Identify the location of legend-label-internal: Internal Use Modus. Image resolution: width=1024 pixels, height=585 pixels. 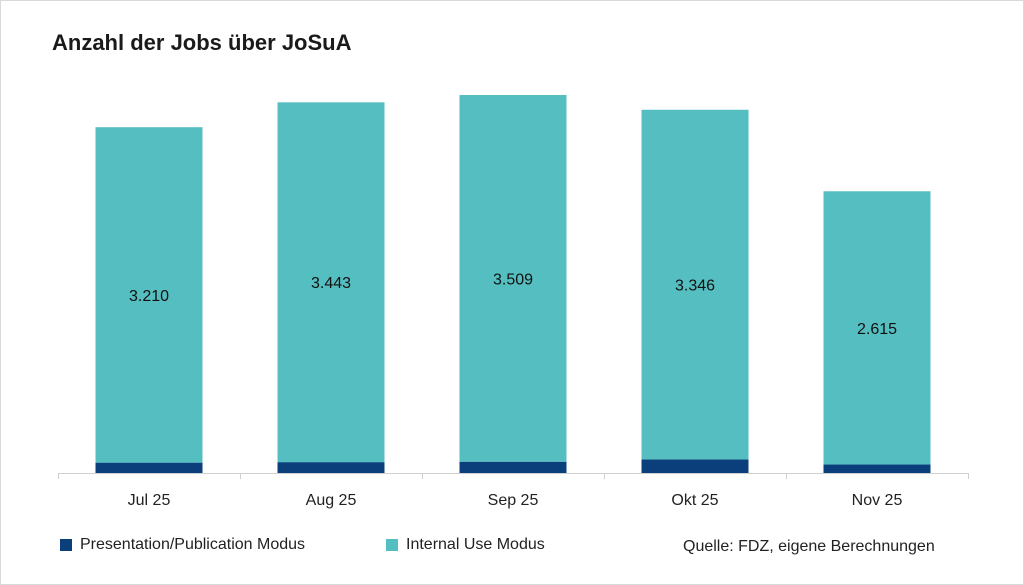
(475, 544).